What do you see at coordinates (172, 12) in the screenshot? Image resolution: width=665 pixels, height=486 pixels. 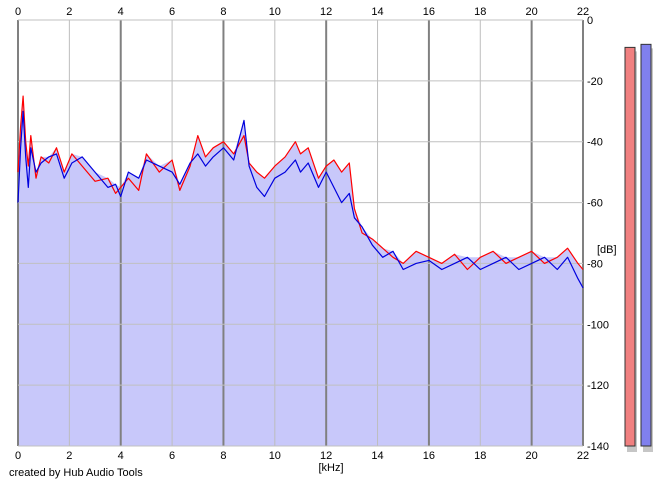 I see `x-tick-label-top: 6` at bounding box center [172, 12].